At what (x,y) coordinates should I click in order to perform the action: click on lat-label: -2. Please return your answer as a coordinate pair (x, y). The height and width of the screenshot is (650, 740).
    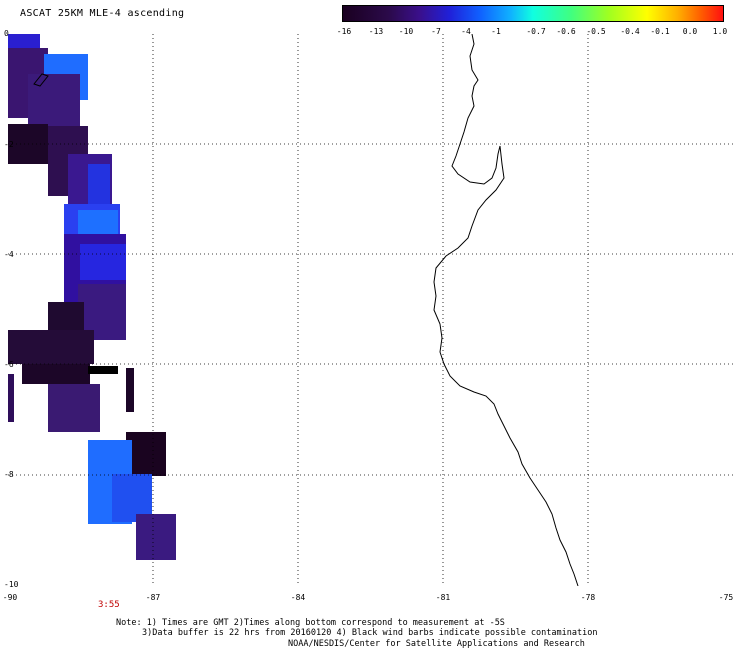
    Looking at the image, I should click on (9, 144).